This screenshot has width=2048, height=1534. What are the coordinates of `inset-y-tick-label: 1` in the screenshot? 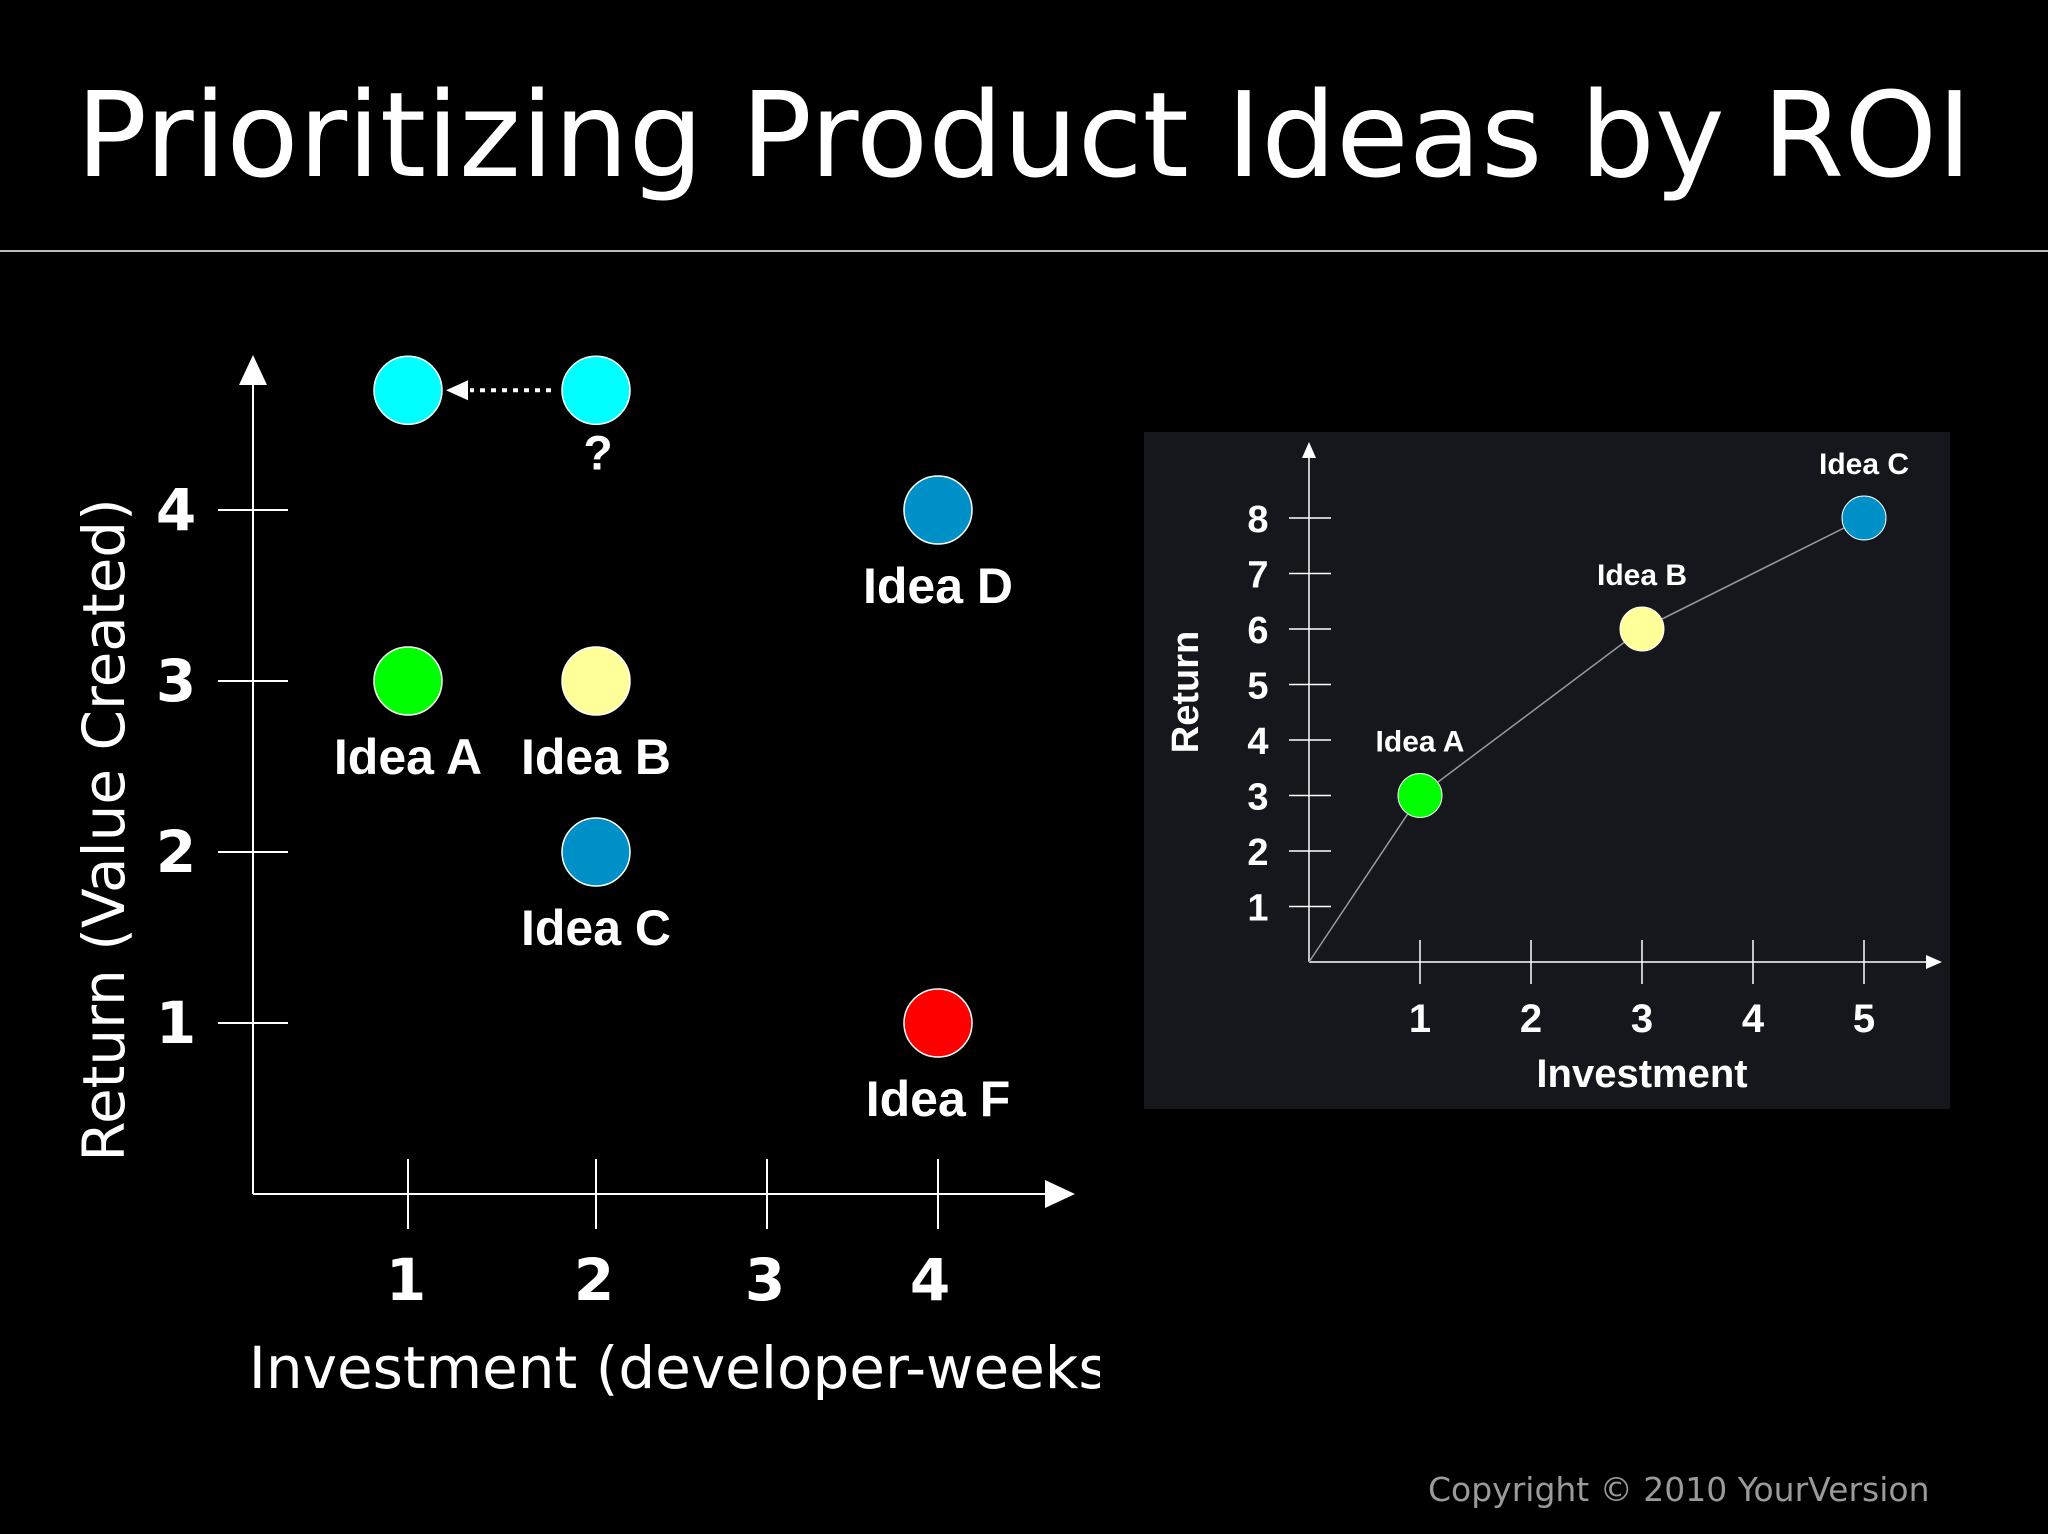 It's located at (1257, 909).